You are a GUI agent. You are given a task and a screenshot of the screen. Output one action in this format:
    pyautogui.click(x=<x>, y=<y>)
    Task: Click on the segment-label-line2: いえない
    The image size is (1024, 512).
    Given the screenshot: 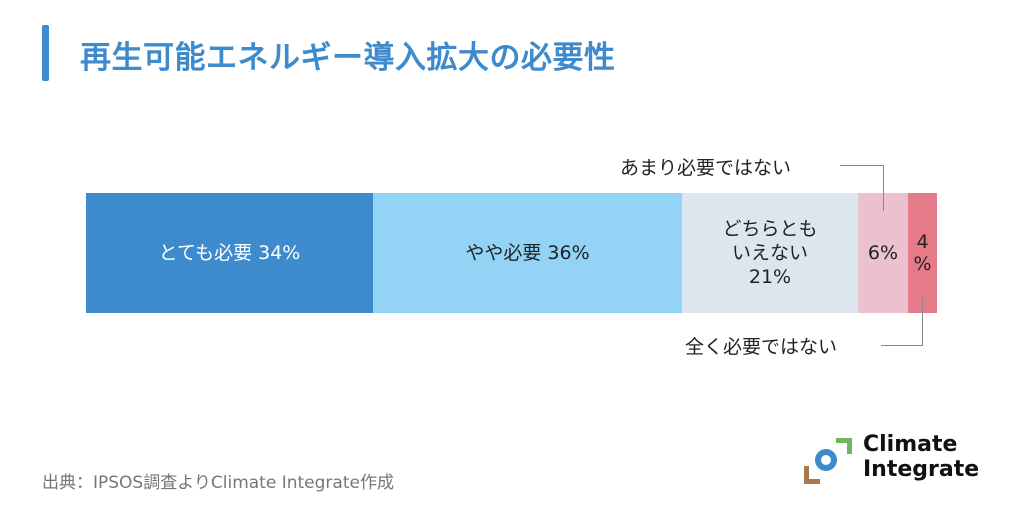 What is the action you would take?
    pyautogui.click(x=769, y=253)
    